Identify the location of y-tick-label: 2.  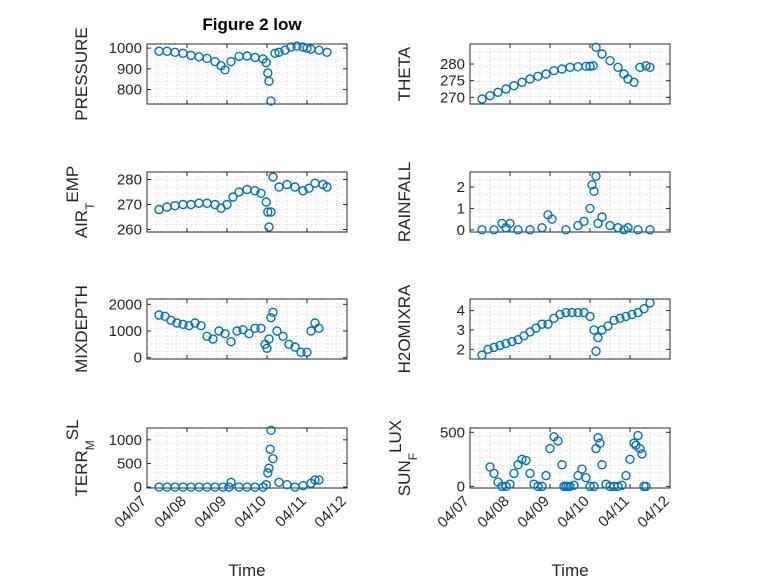
(461, 187).